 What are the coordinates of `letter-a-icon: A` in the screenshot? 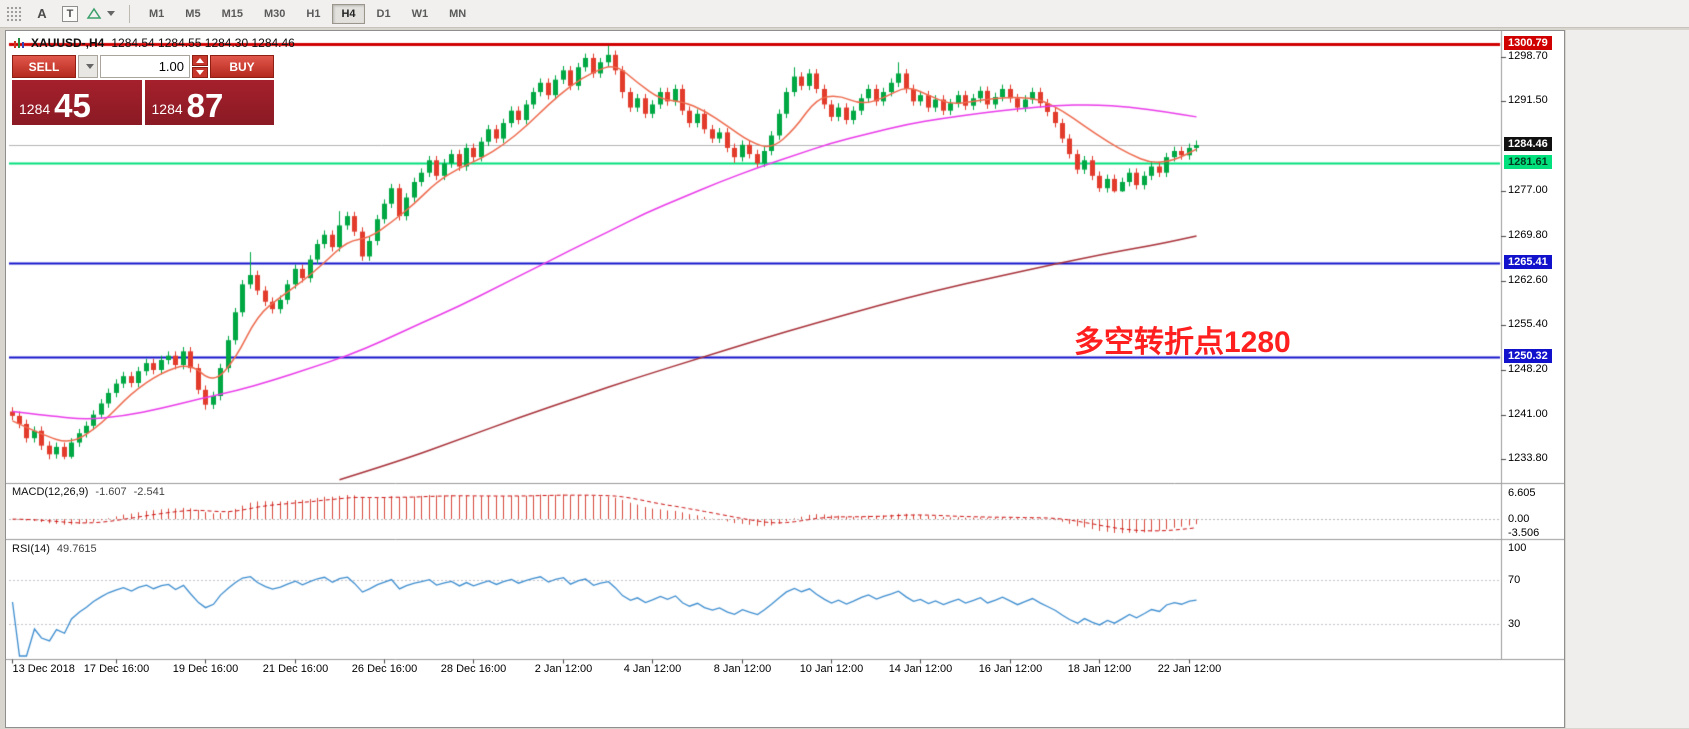 It's located at (42, 13).